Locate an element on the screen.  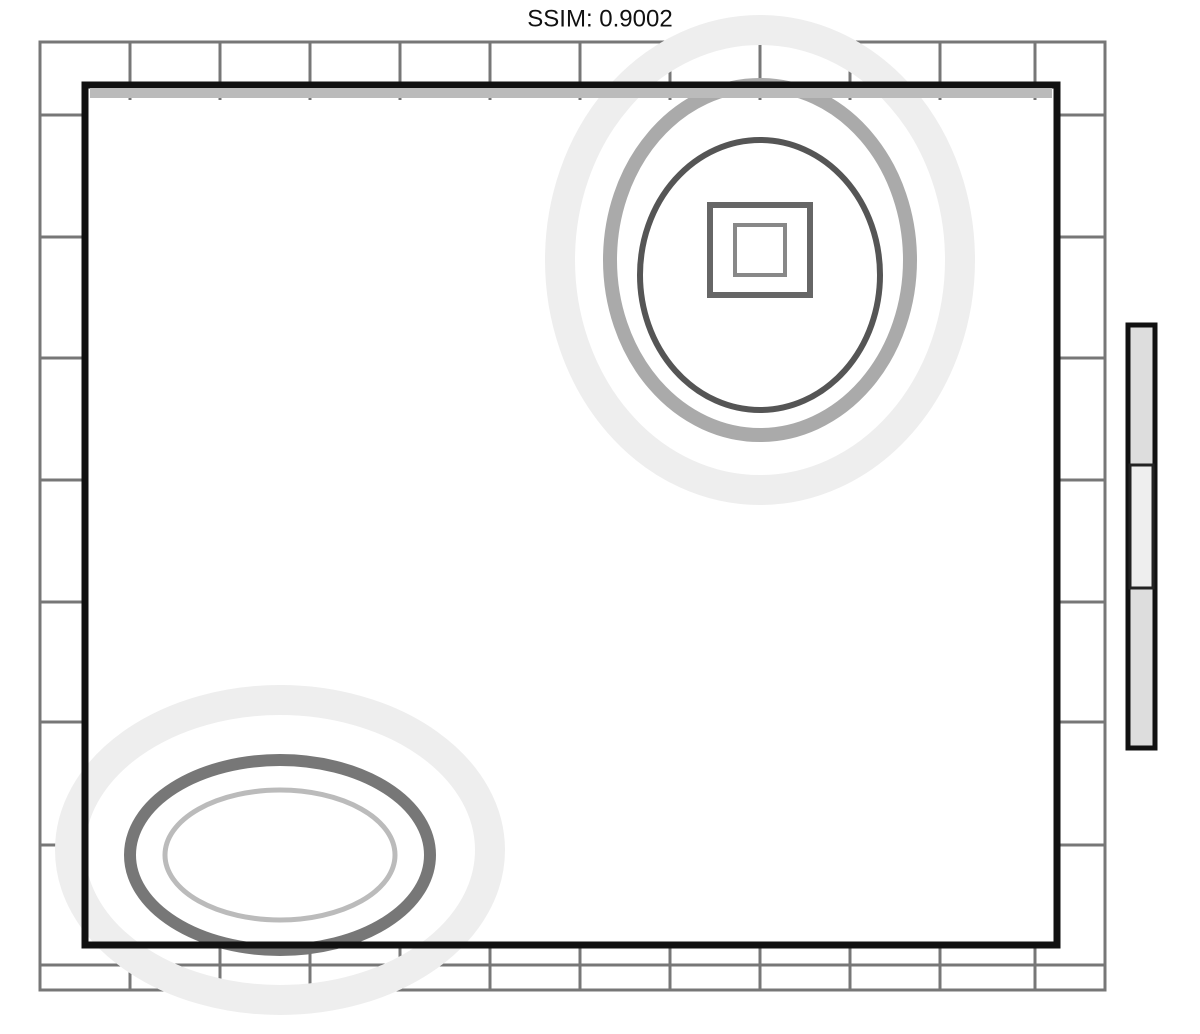
density-core is located at coordinates (760, 250).